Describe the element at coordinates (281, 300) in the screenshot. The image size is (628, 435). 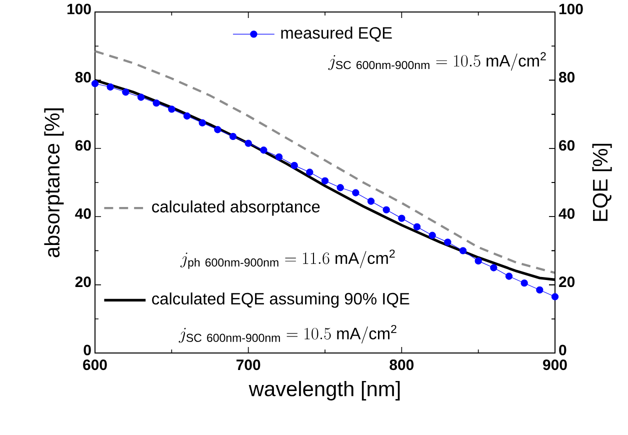
I see `legend-label: calculated EQE assuming 90% IQE` at that location.